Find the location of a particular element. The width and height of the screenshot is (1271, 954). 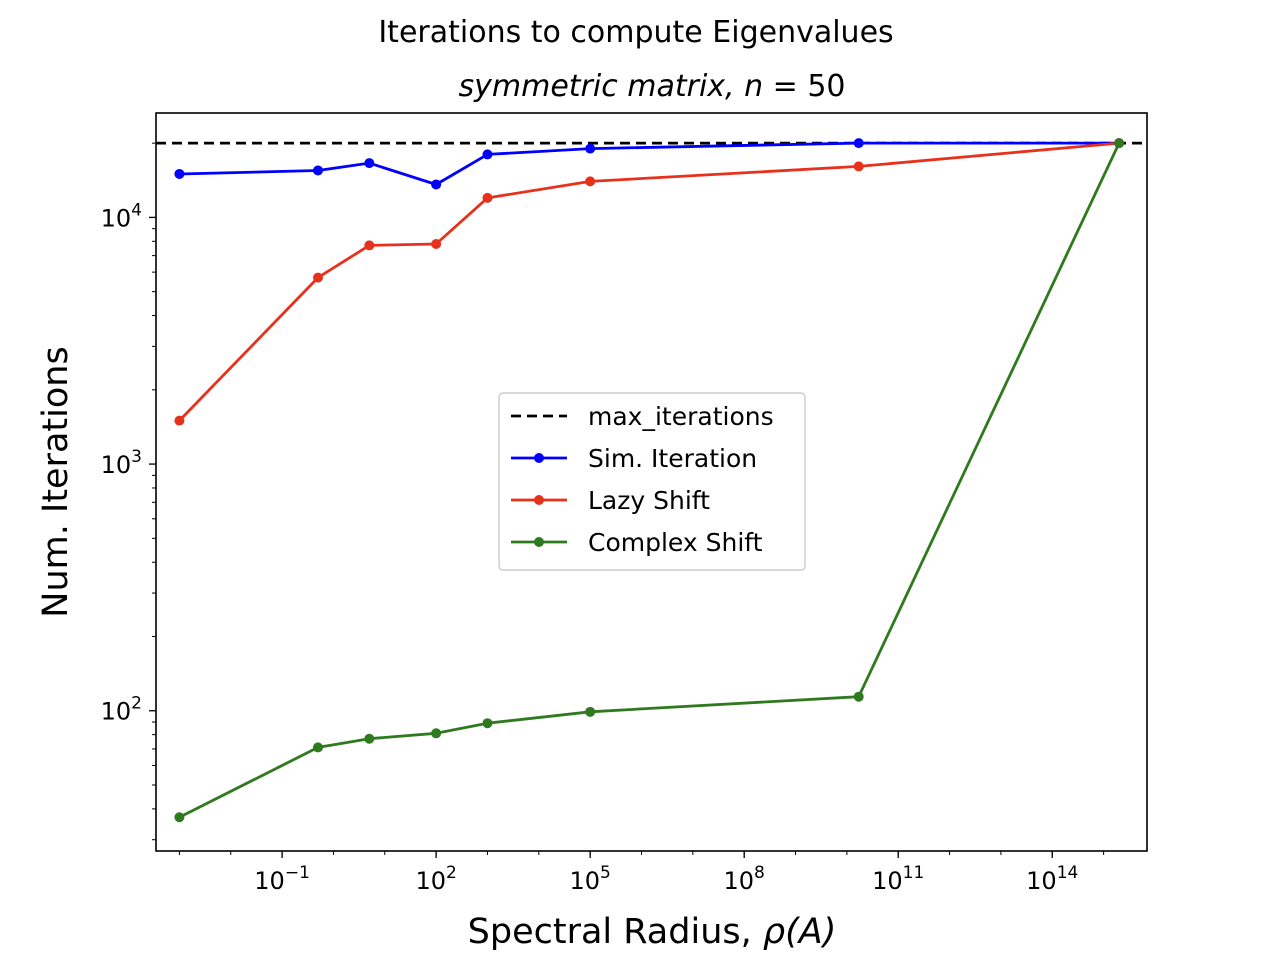

y-axis-label: Num. Iterations is located at coordinates (56, 481).